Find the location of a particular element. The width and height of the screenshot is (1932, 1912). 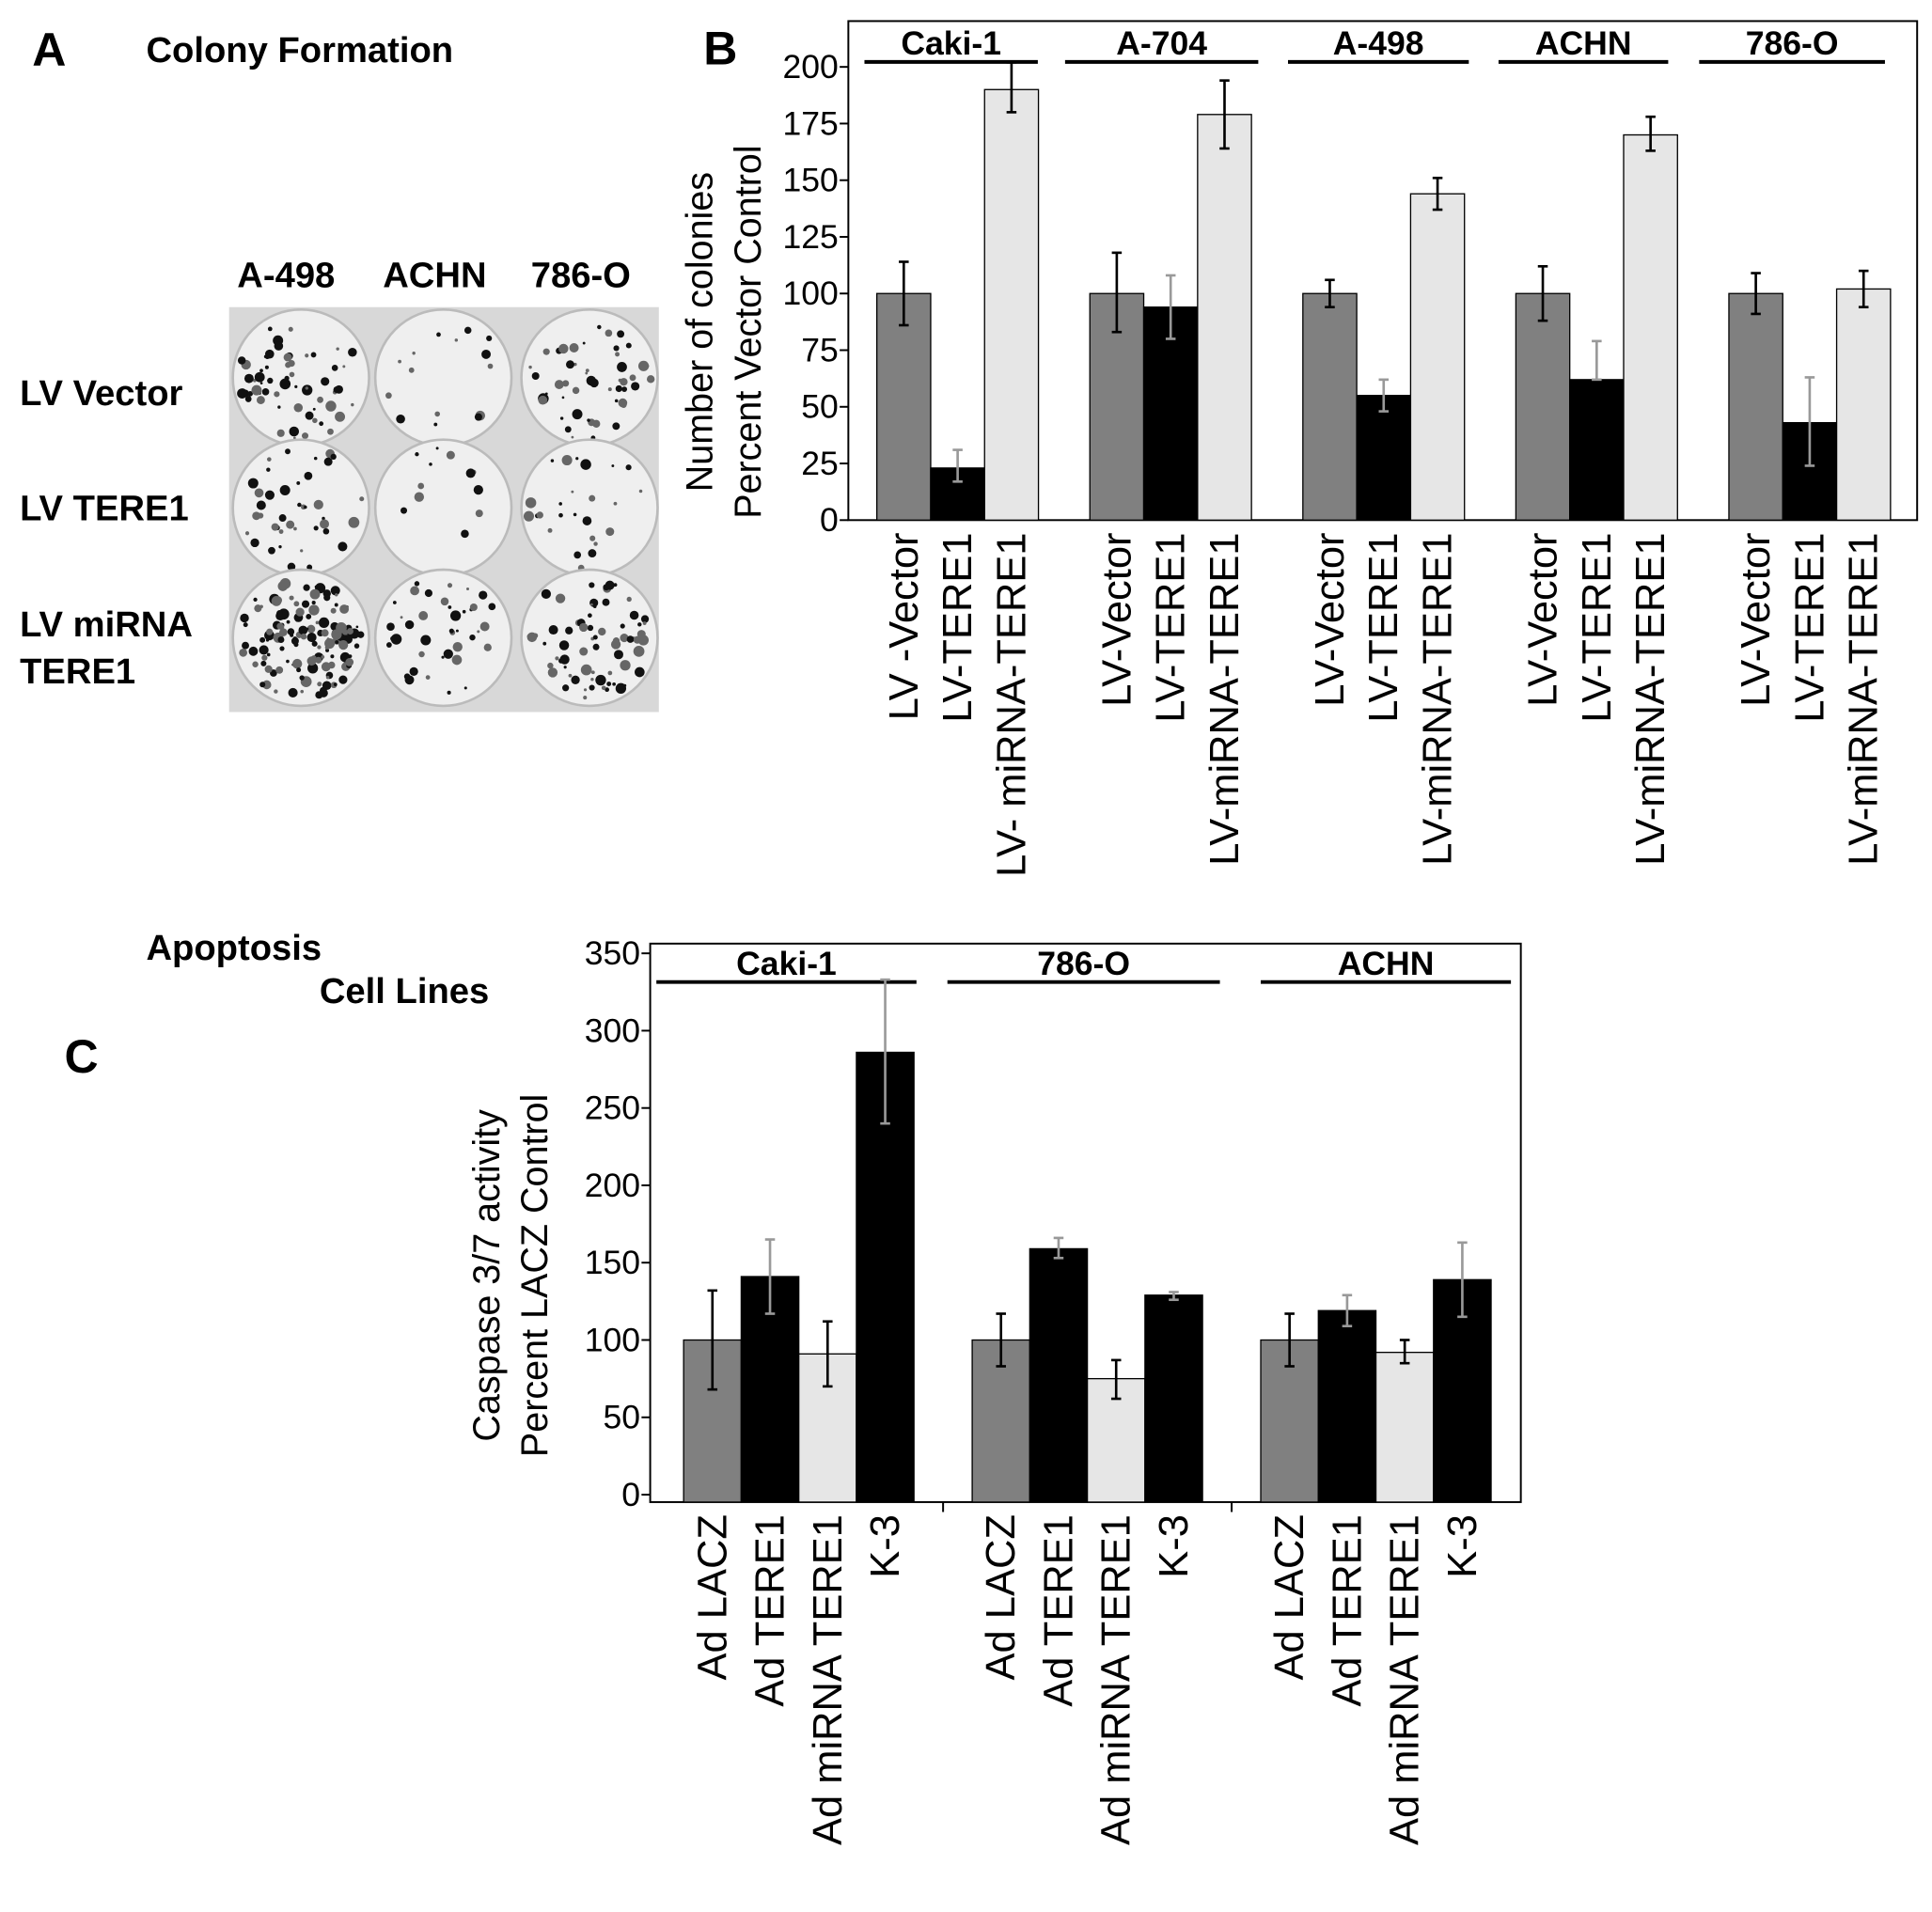

x-category-label: LV-miRNA-TERE1 is located at coordinates (1865, 698).